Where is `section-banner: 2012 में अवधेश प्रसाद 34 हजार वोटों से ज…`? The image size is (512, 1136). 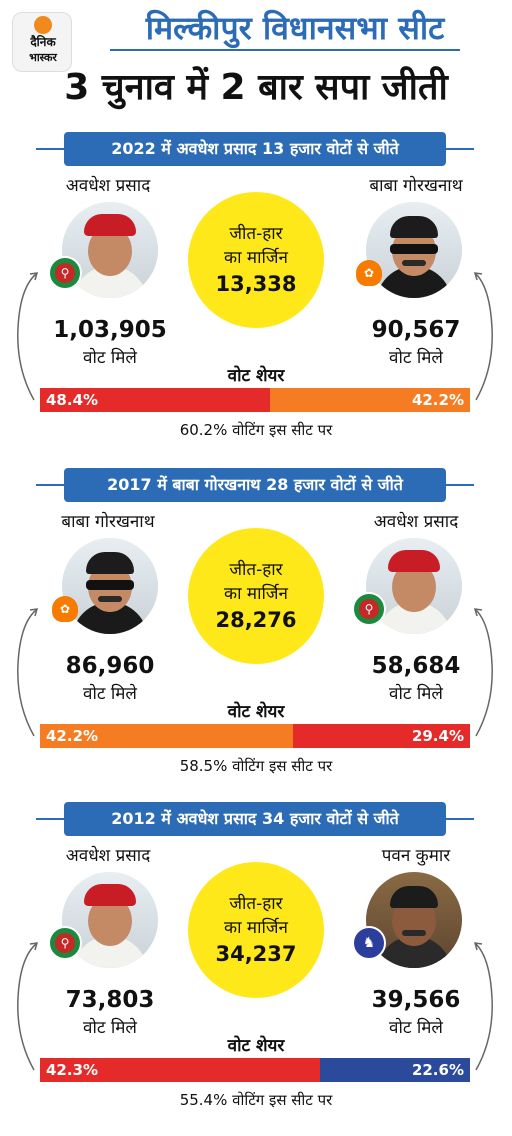 section-banner: 2012 में अवधेश प्रसाद 34 हजार वोटों से ज… is located at coordinates (255, 819).